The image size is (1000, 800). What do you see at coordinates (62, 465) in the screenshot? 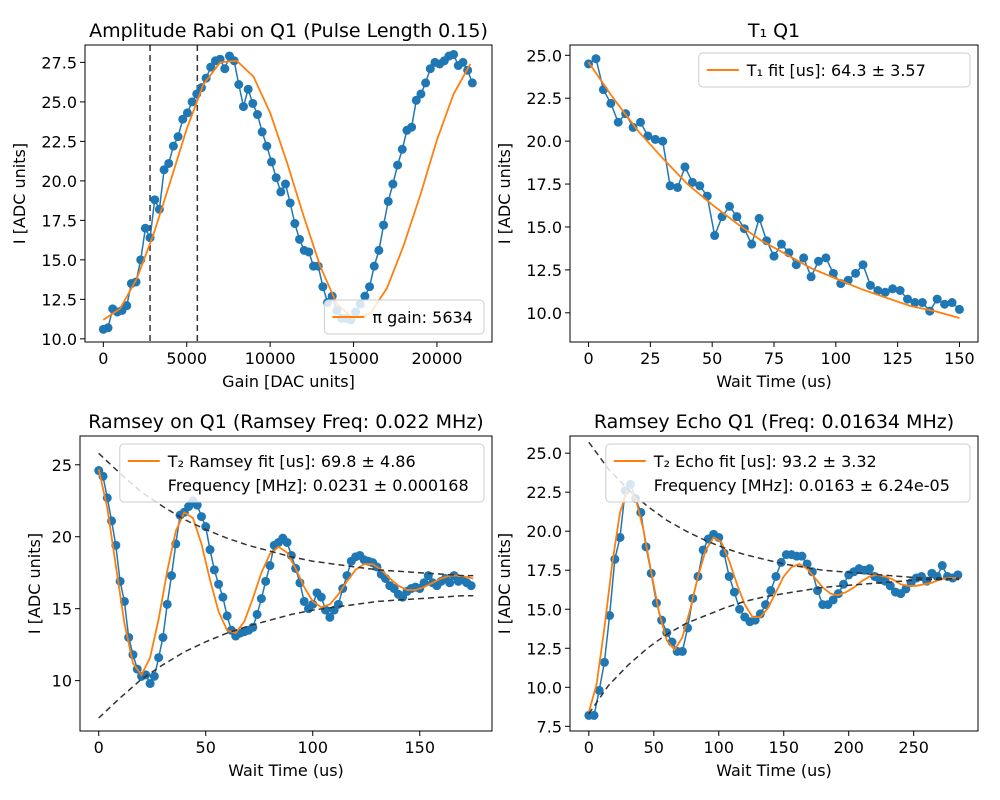
I see `y-tick-label: 25` at bounding box center [62, 465].